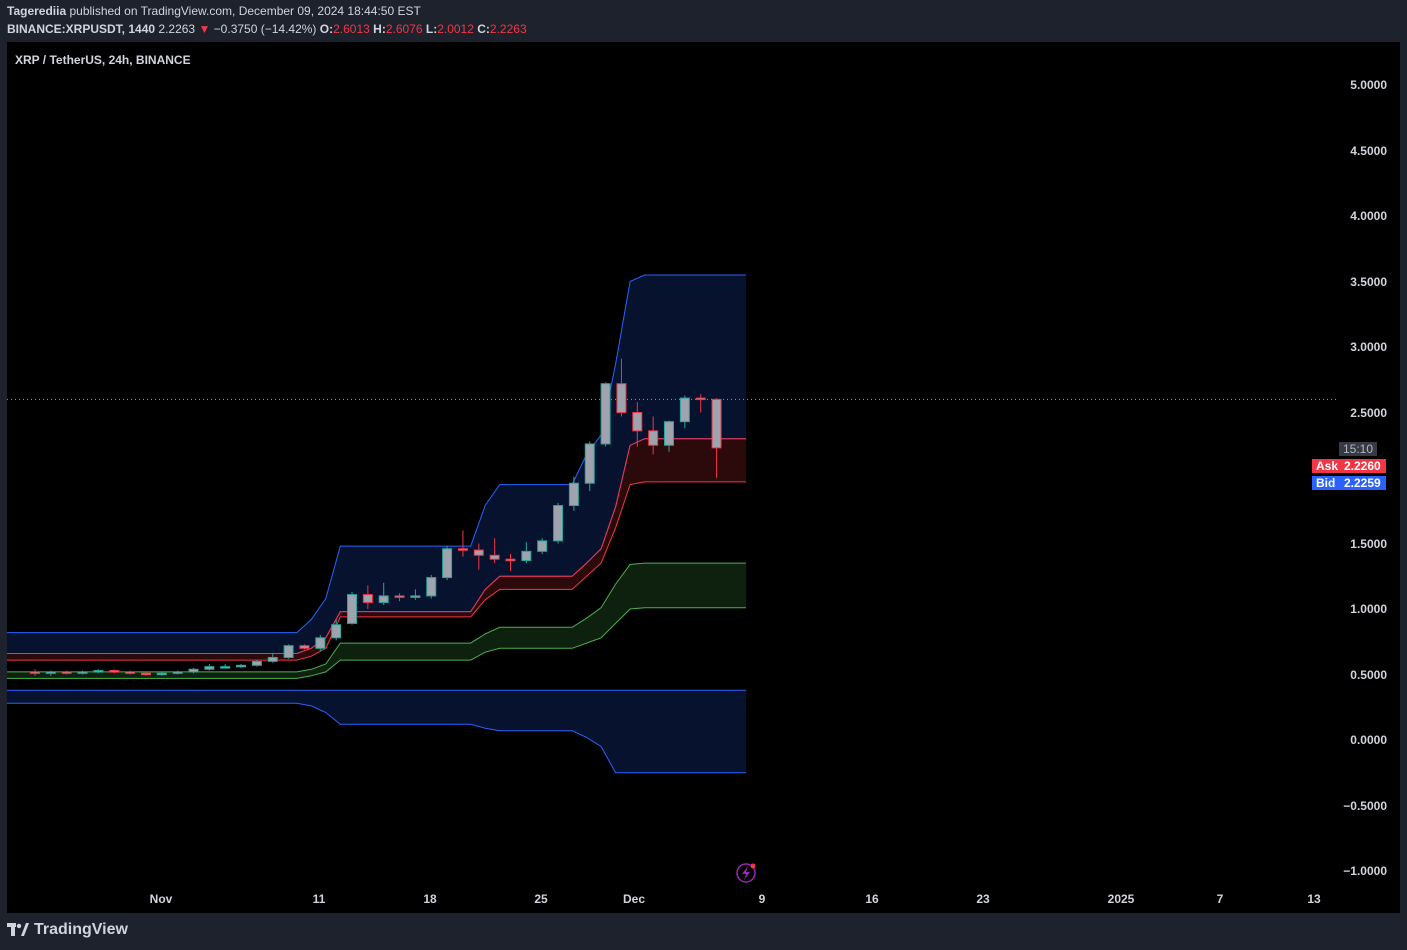  Describe the element at coordinates (326, 29) in the screenshot. I see `open-label: O:` at that location.